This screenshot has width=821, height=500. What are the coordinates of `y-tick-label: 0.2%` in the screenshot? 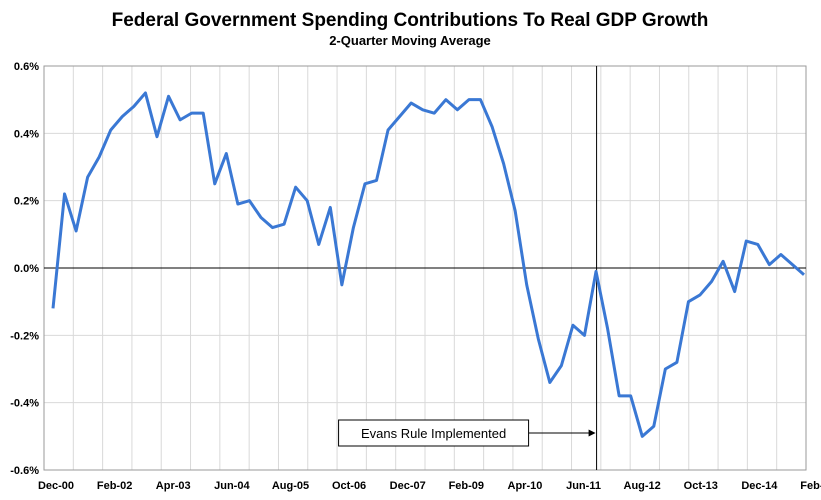 It's located at (26, 202).